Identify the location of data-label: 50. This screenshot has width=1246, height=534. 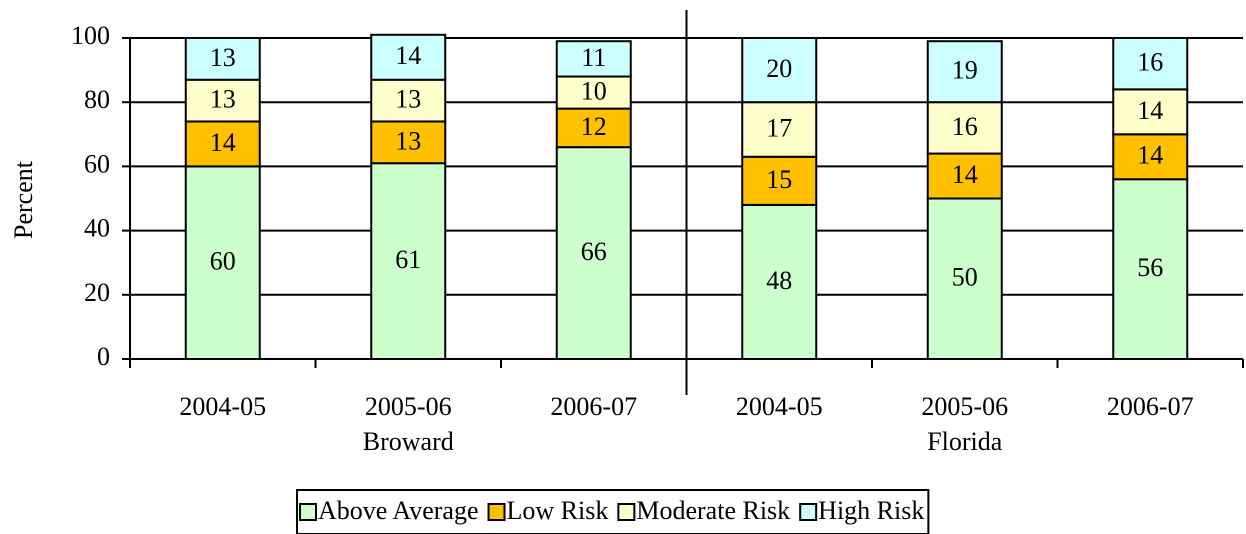
(965, 277).